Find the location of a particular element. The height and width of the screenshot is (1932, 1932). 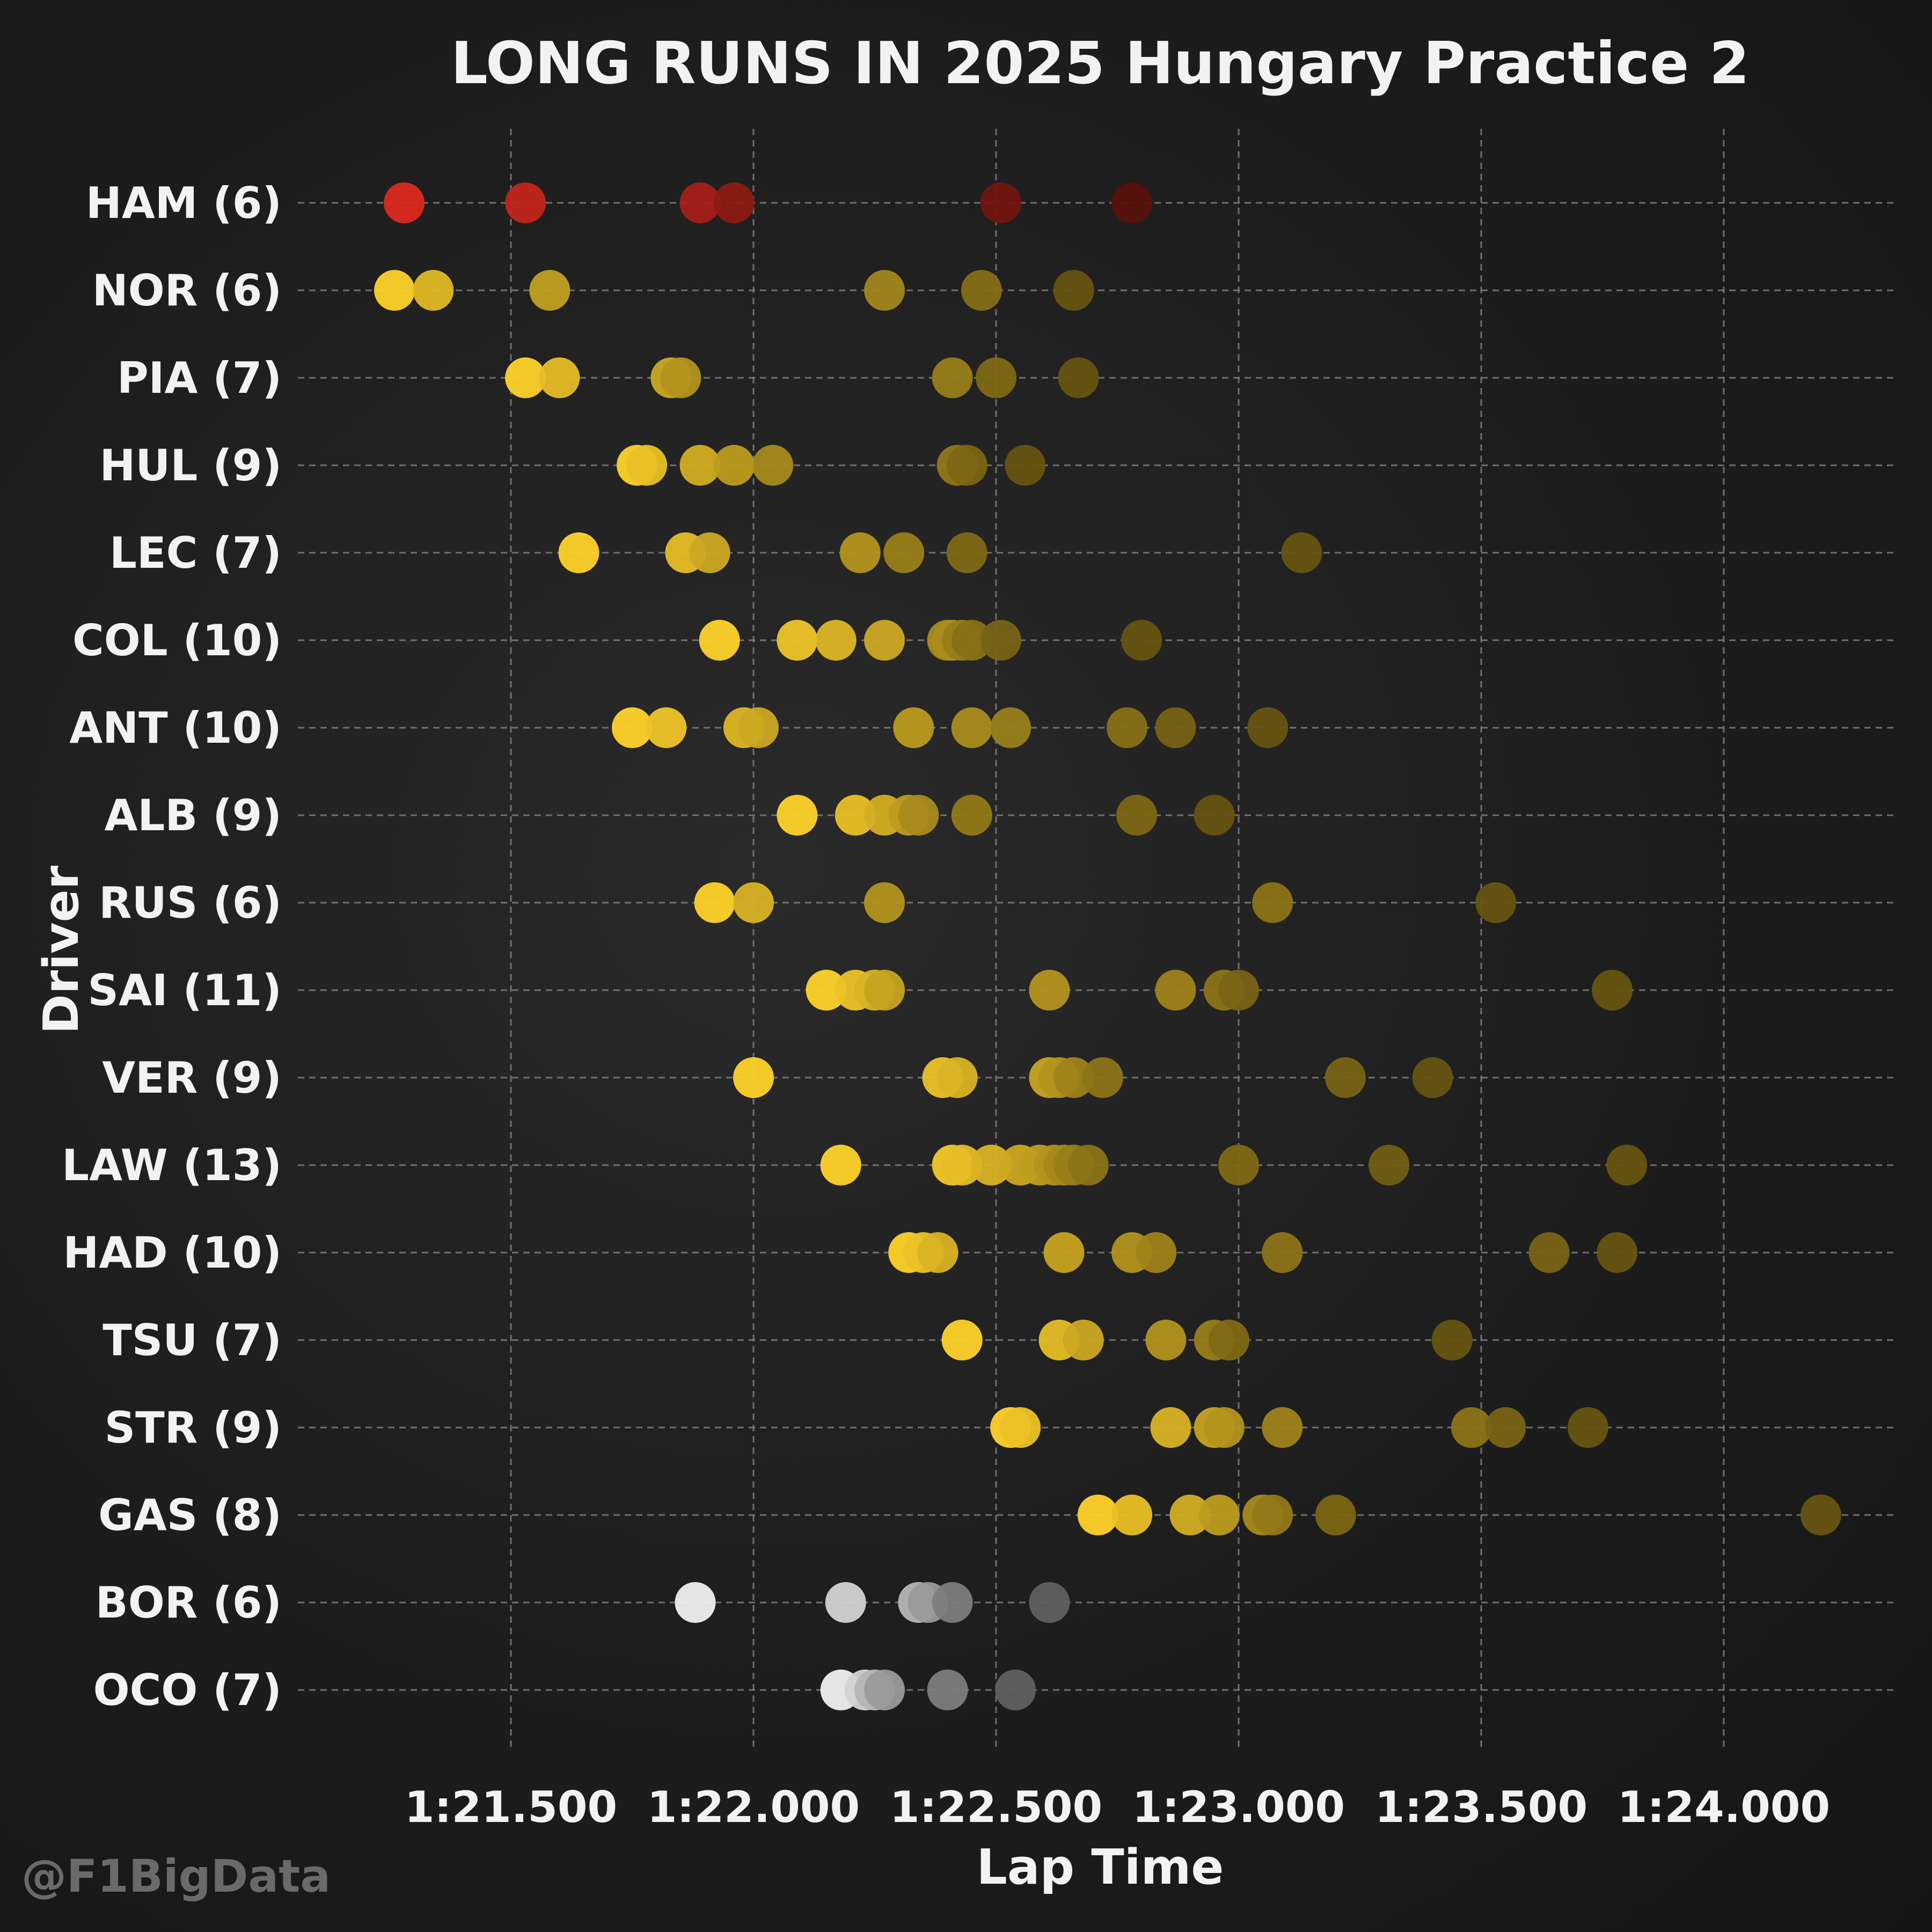

y-tick-label: ALB (9) is located at coordinates (193, 815).